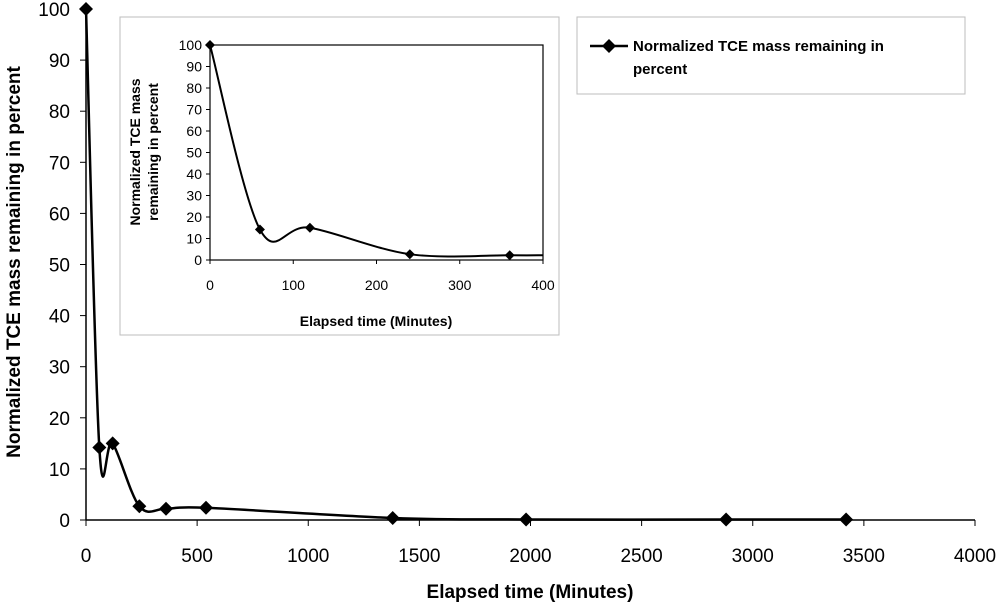 This screenshot has height=605, width=1000. I want to click on inset-y-tick-label: 90, so click(194, 67).